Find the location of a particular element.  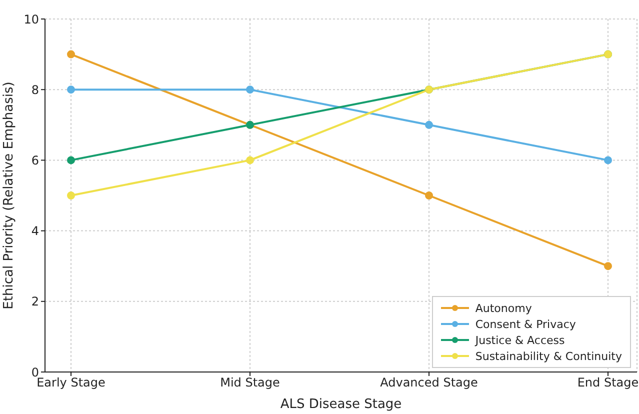

y-axis-title: Ethical Priority (Relative Emphasis) is located at coordinates (9, 196).